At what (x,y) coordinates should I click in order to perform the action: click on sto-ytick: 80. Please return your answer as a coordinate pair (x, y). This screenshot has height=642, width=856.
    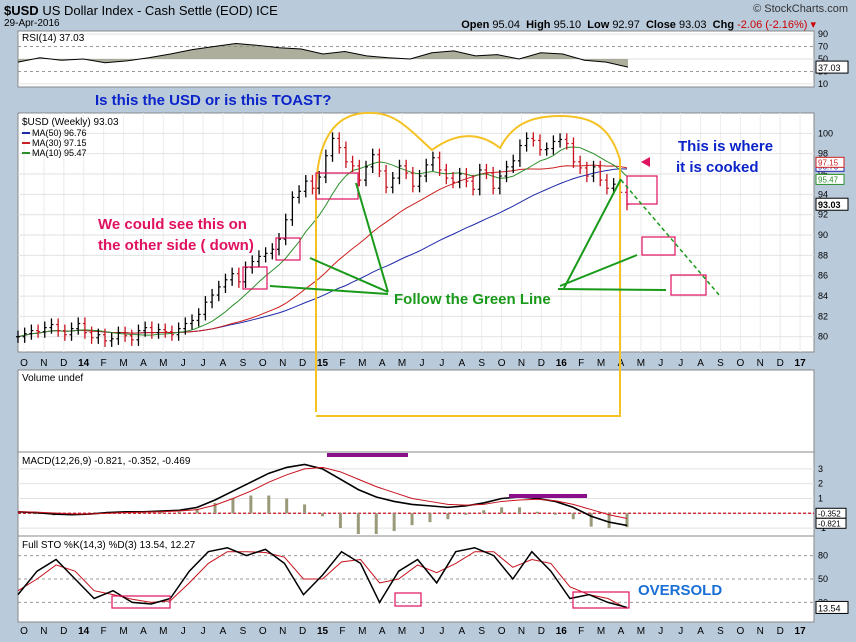
    Looking at the image, I should click on (823, 556).